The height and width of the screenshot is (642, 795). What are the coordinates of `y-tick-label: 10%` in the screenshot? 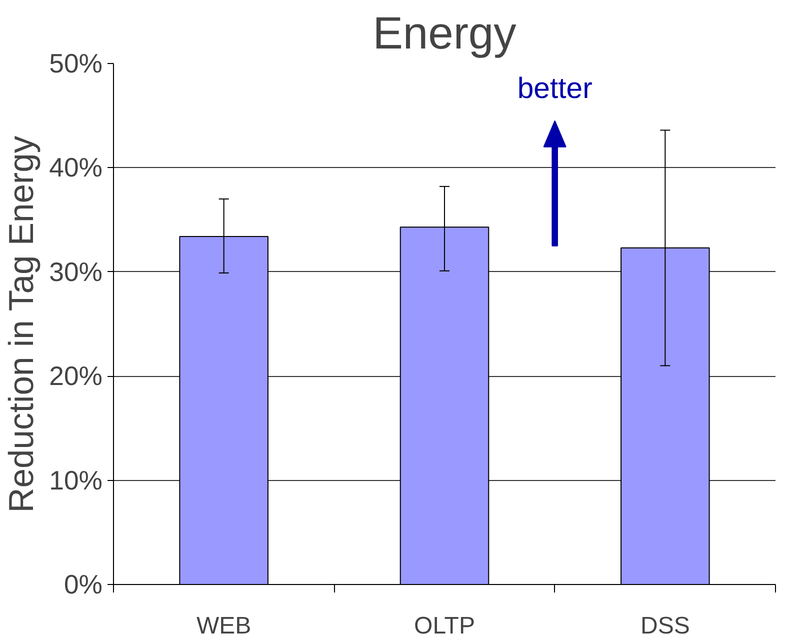 It's located at (76, 480).